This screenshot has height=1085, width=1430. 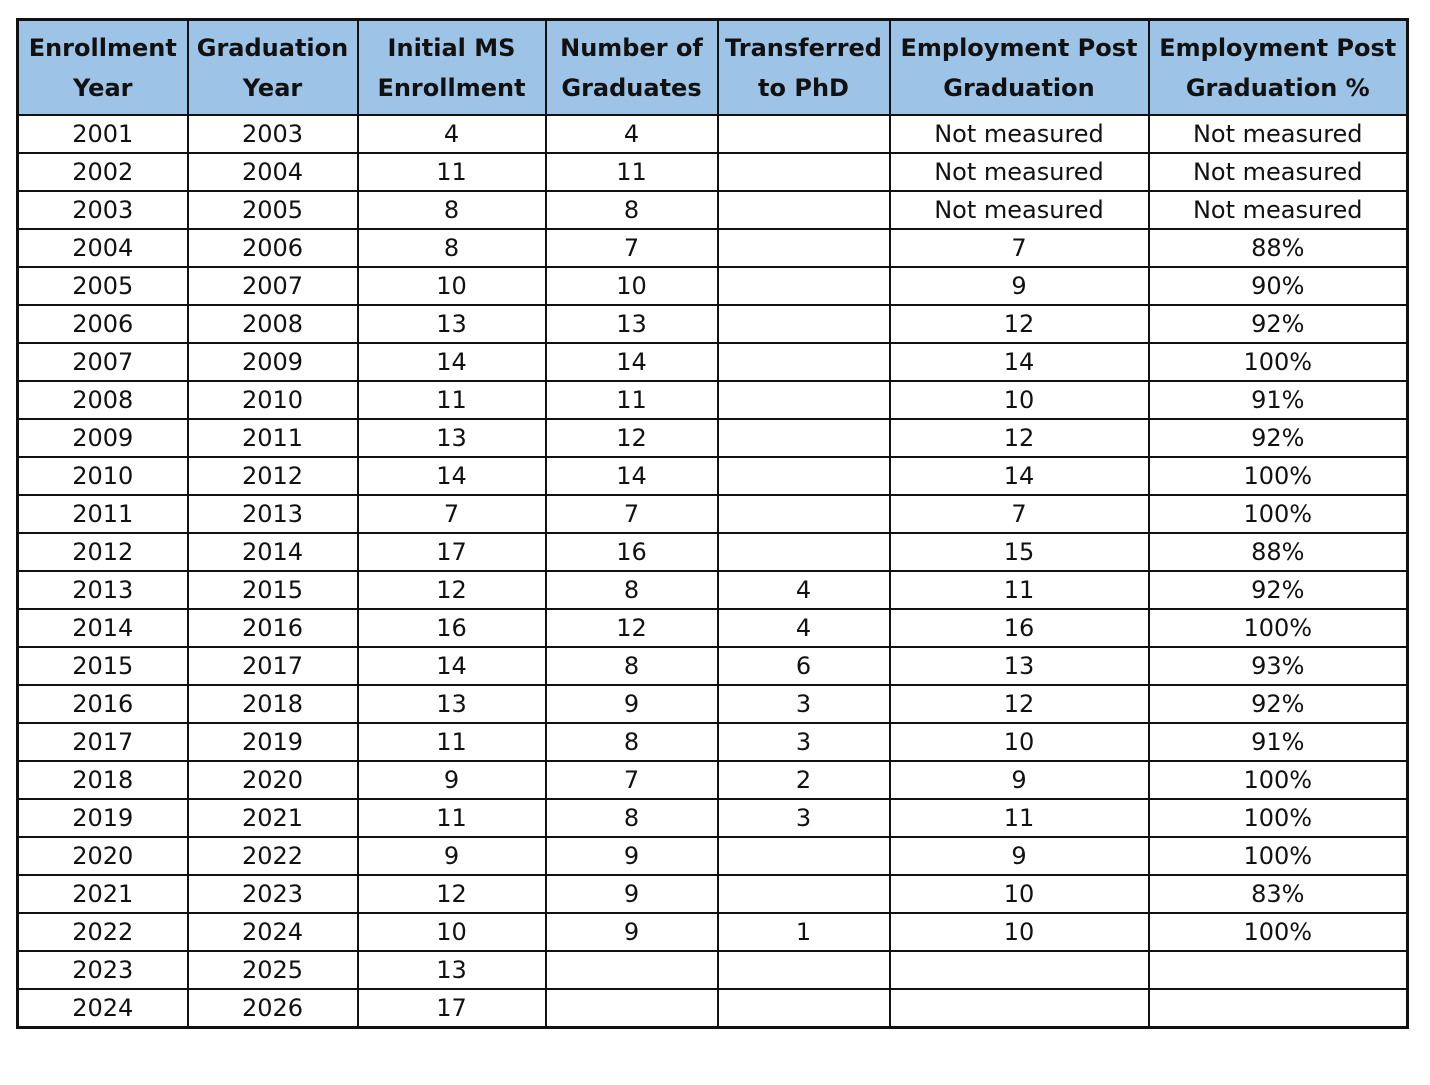 What do you see at coordinates (272, 894) in the screenshot?
I see `cell-graduation-year: 2023` at bounding box center [272, 894].